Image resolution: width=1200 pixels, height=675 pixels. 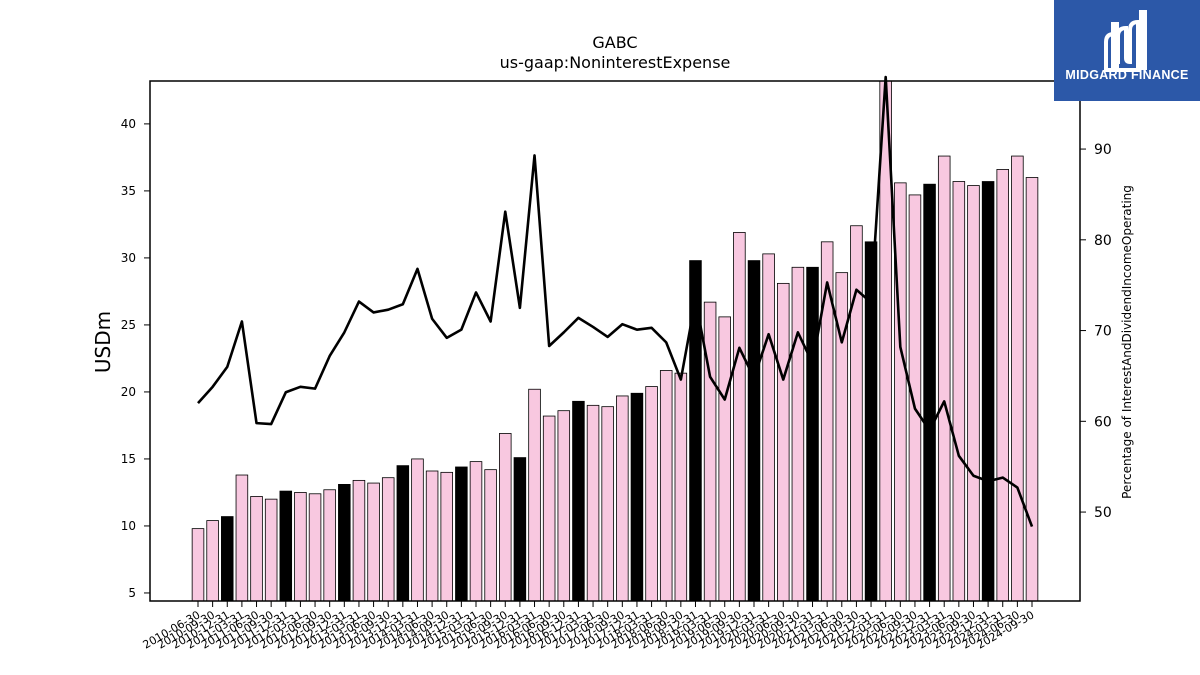 What do you see at coordinates (1103, 150) in the screenshot?
I see `y2-tick-label: 90` at bounding box center [1103, 150].